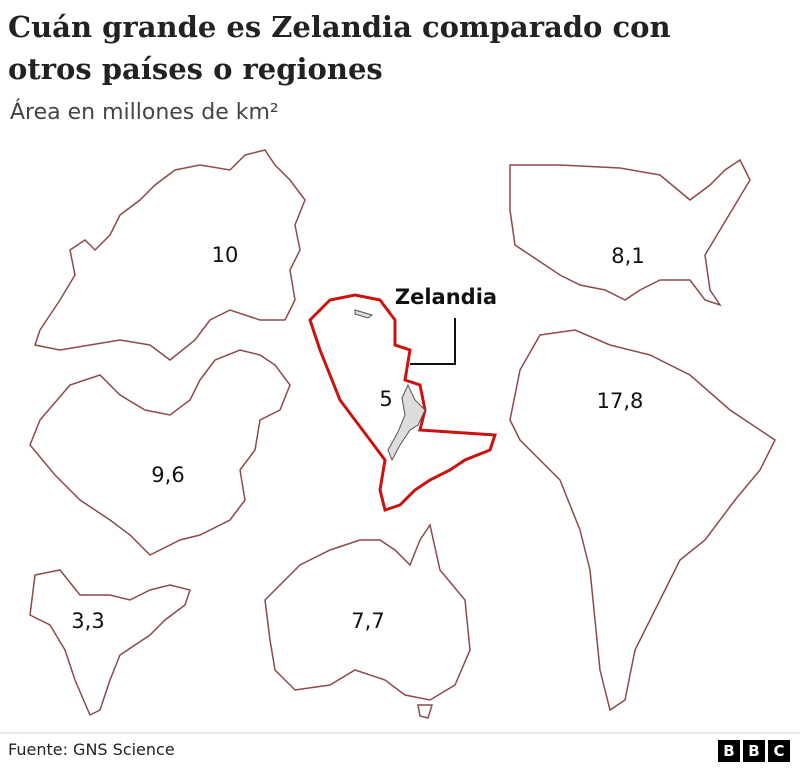 The width and height of the screenshot is (800, 770). I want to click on title: otros países o regiones, so click(195, 69).